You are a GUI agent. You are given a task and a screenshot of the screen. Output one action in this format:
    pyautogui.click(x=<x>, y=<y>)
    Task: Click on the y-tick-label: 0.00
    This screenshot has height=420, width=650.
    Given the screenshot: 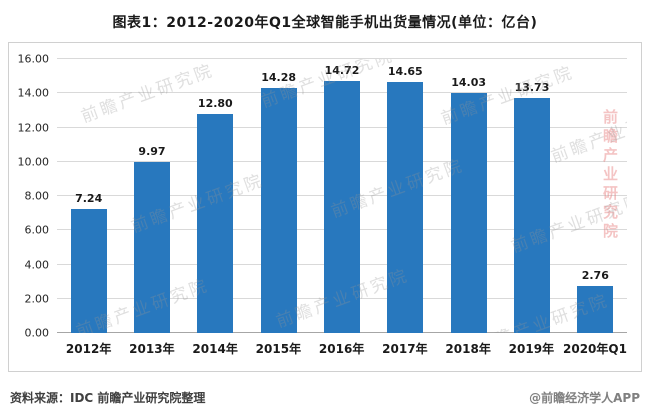 What is the action you would take?
    pyautogui.click(x=37, y=333)
    